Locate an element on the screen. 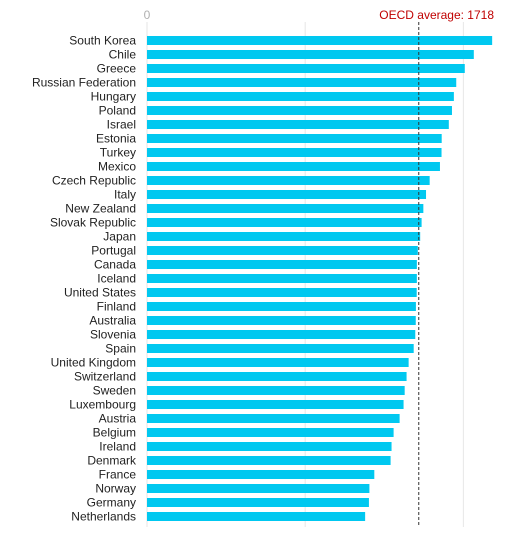  category-label: Canada is located at coordinates (115, 265).